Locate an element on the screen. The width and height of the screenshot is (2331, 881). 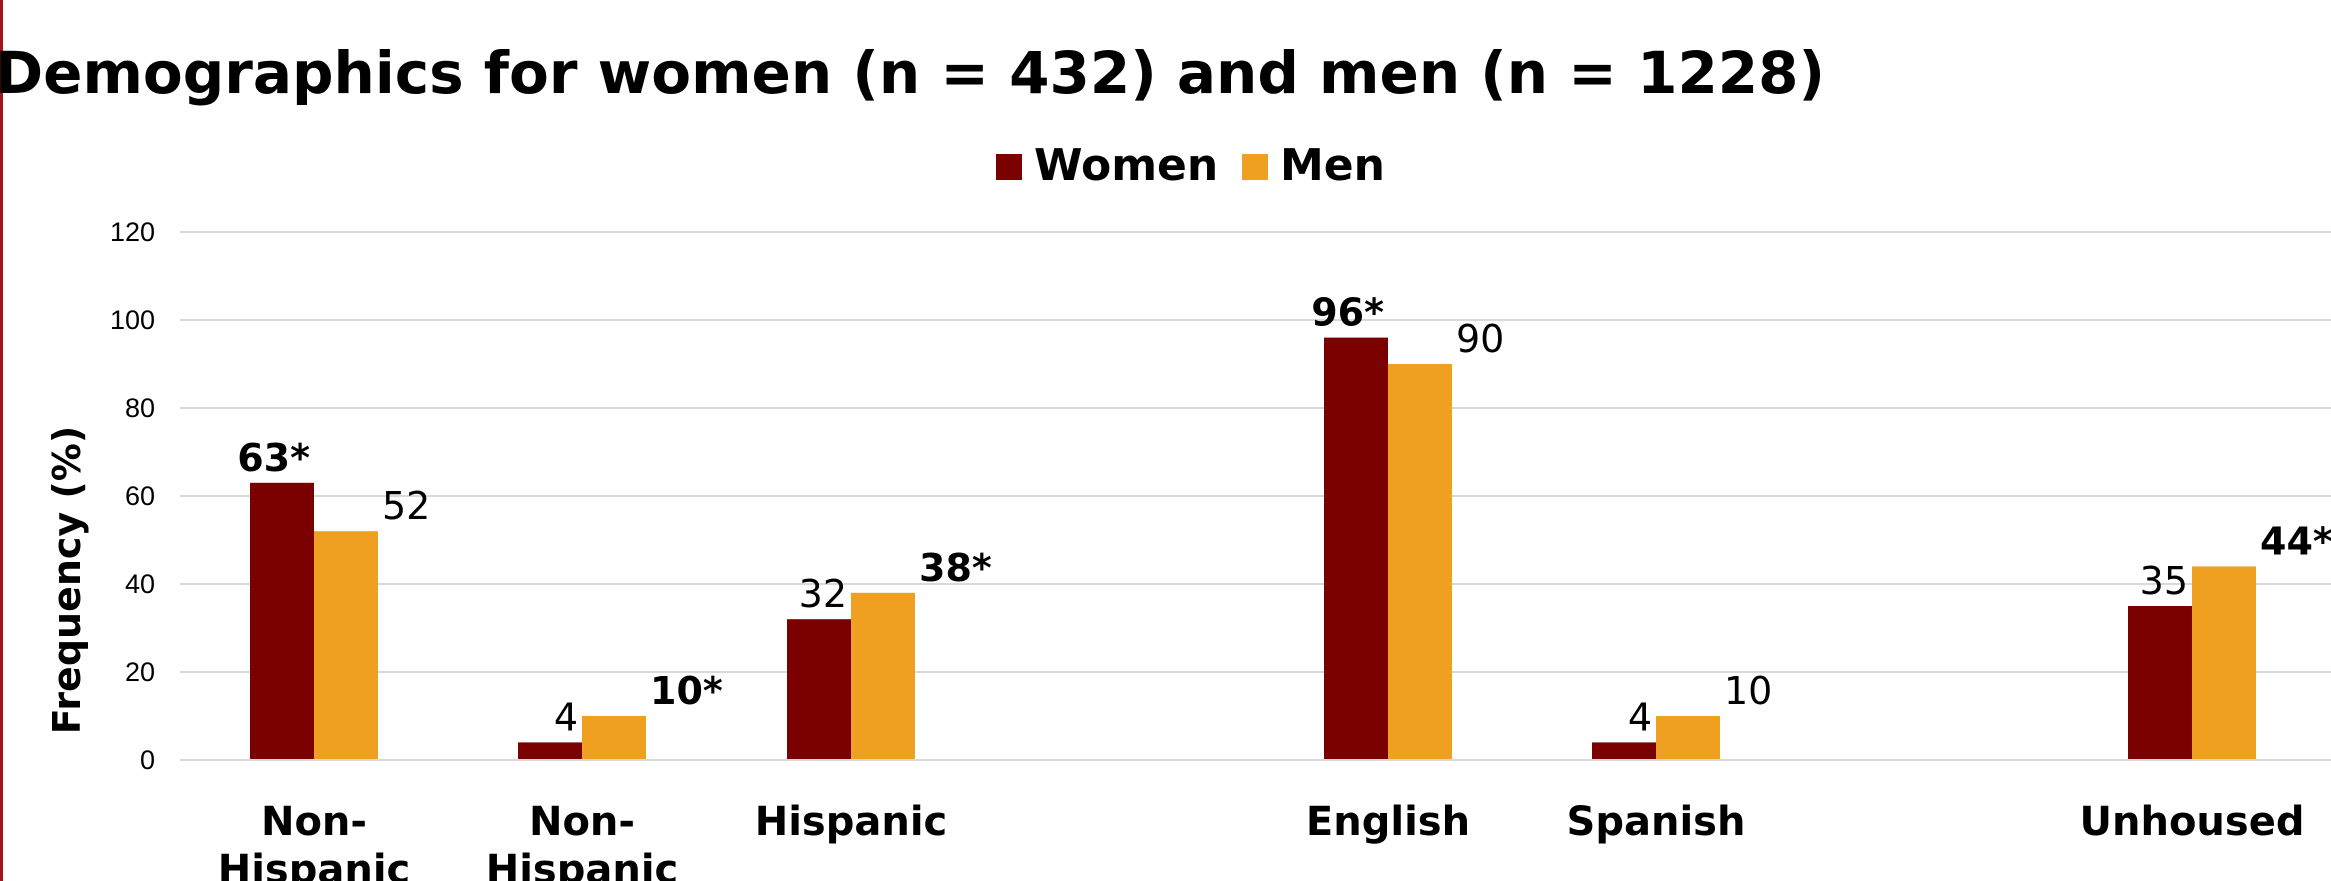
data-label-women: 96* is located at coordinates (1347, 313).